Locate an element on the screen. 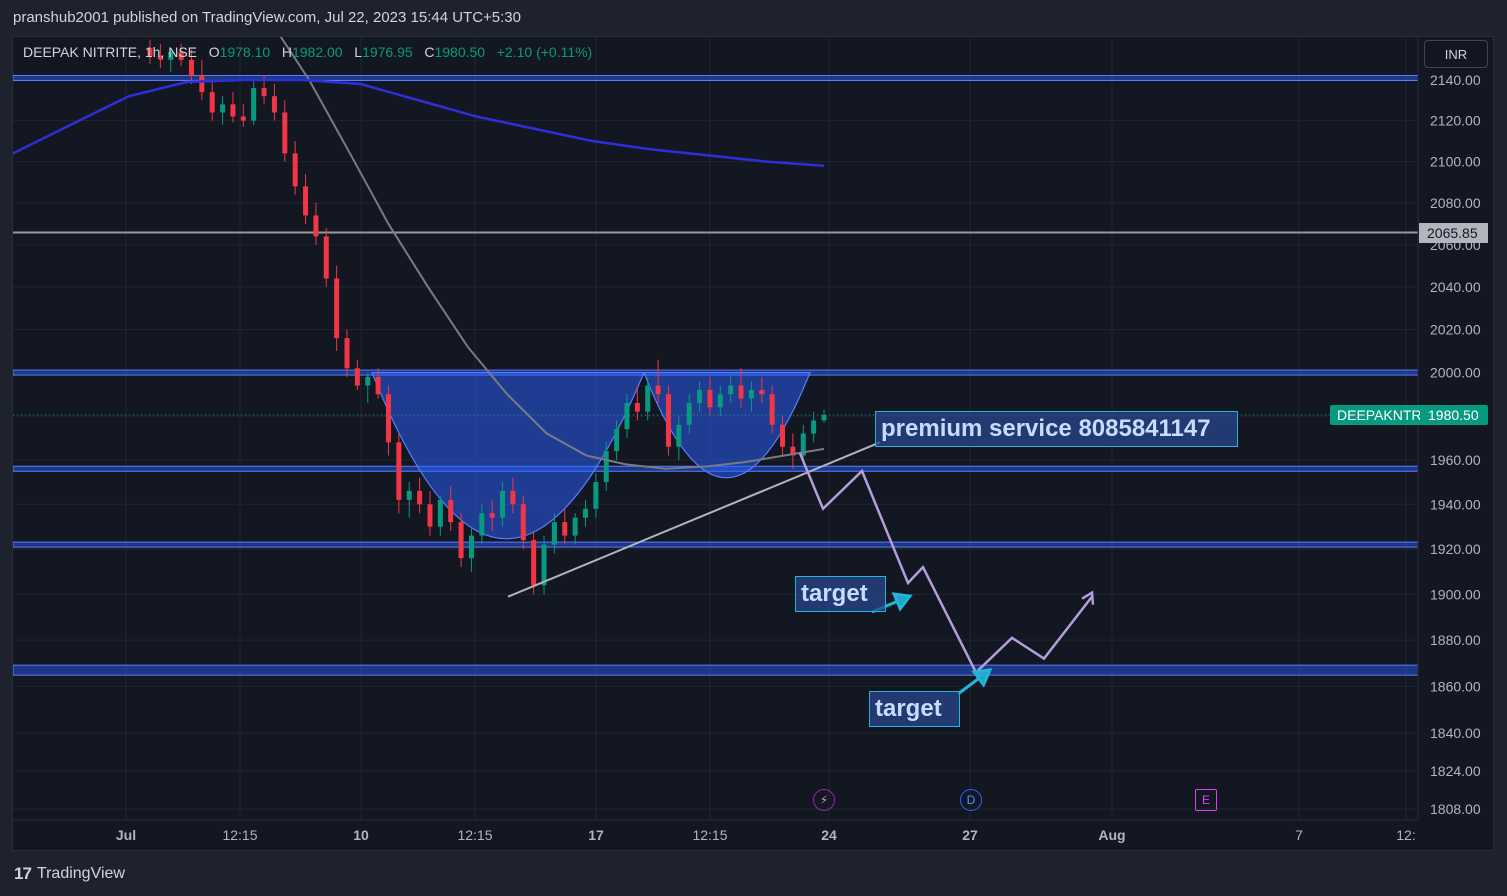 This screenshot has width=1507, height=896. cup-pattern-shape is located at coordinates (508, 455).